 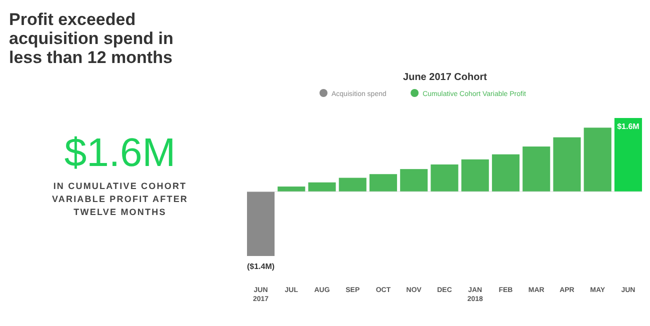 What do you see at coordinates (120, 199) in the screenshot?
I see `text: IN CUMULATIVE COHORT VARIABLE PROFIT AFTER TWELVE MONTHS` at bounding box center [120, 199].